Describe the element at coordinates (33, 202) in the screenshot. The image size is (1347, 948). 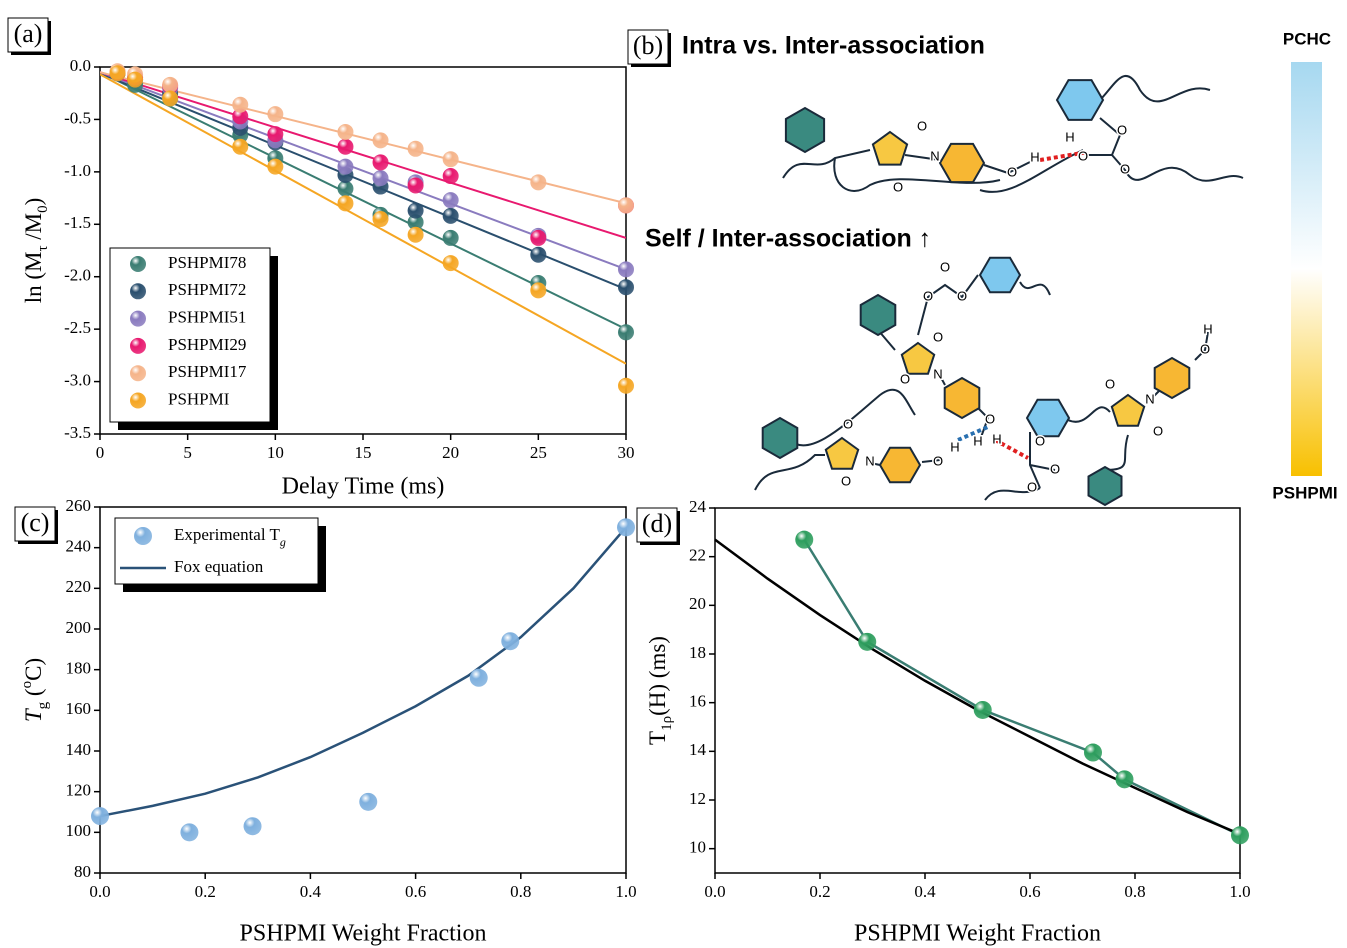
I see `y-axis-title-part: )` at that location.